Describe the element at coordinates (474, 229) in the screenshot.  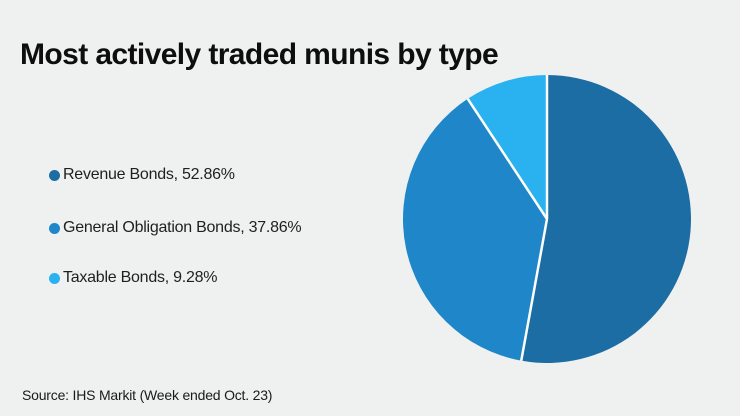
I see `pie-slice-general-obligation-bonds` at that location.